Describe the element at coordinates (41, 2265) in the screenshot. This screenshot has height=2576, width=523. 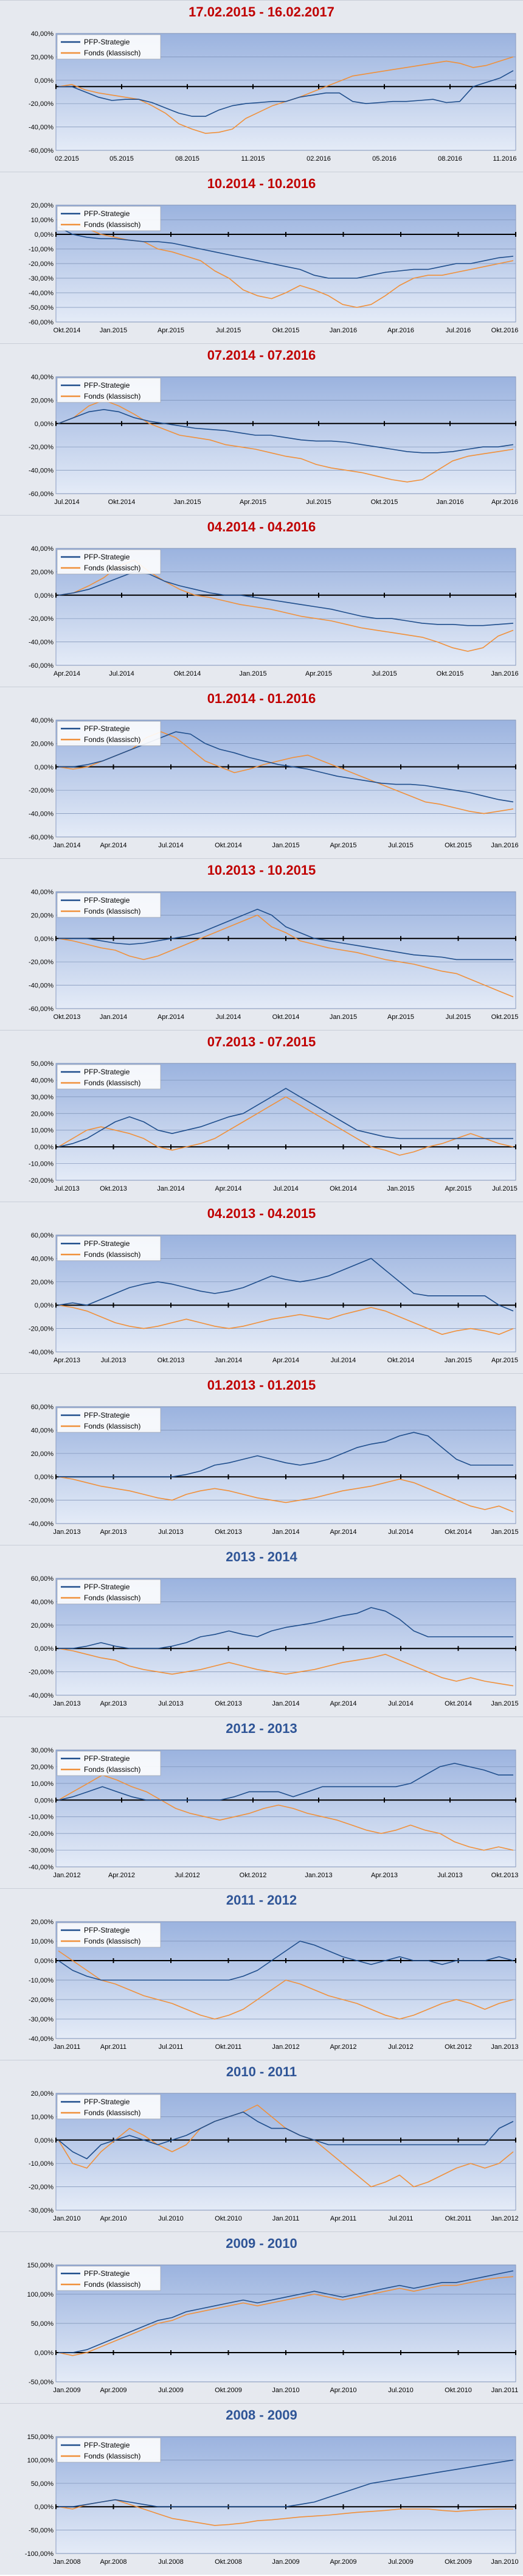
I see `y-tick-label: 150,00%` at that location.